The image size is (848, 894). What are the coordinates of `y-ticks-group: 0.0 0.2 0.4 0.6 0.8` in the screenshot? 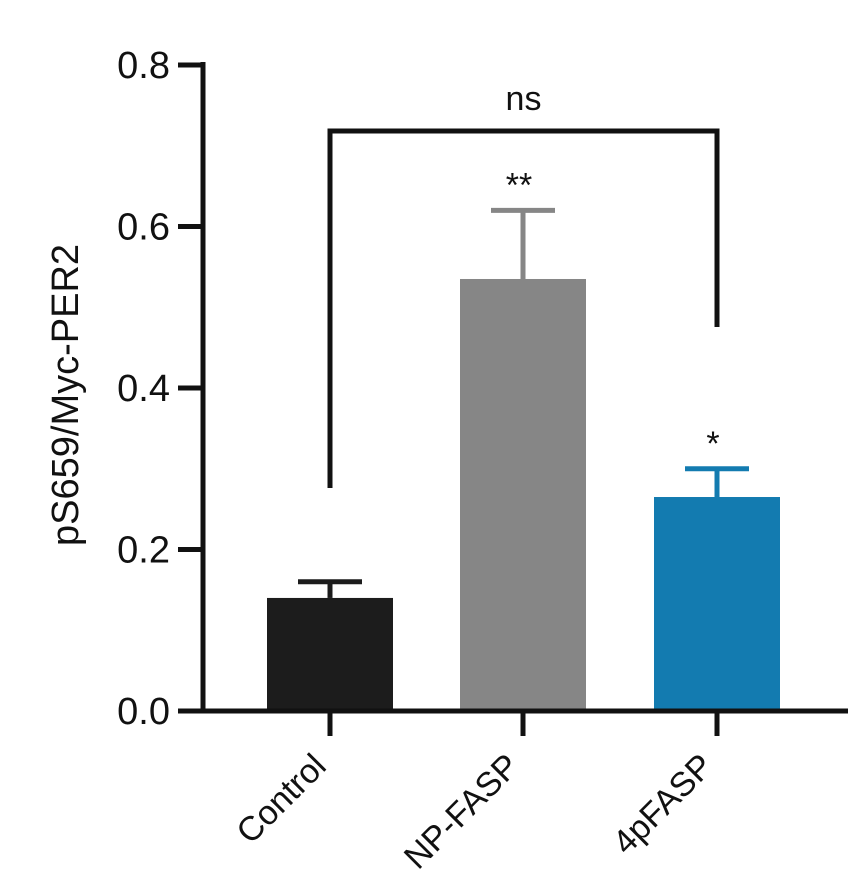 It's located at (160, 389).